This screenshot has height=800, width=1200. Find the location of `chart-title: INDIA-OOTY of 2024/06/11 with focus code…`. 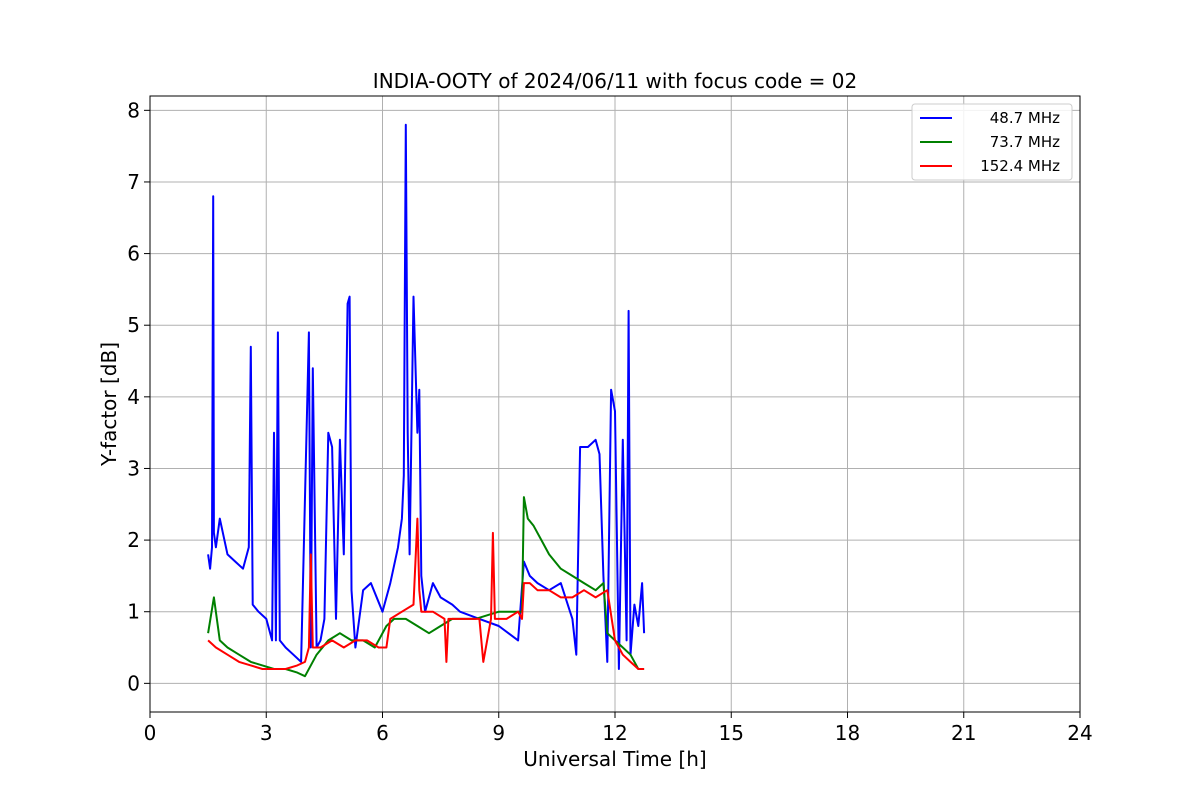

chart-title: INDIA-OOTY of 2024/06/11 with focus code… is located at coordinates (615, 81).